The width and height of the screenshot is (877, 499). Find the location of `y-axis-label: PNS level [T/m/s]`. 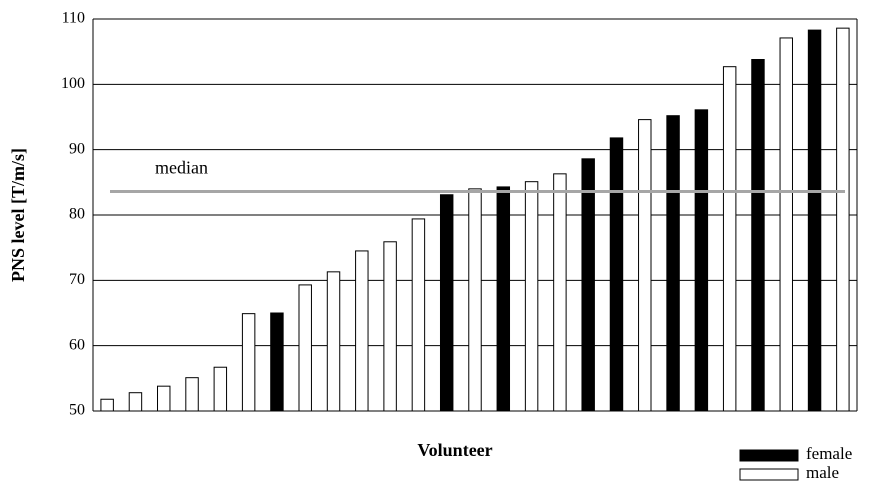

y-axis-label: PNS level [T/m/s] is located at coordinates (18, 215).